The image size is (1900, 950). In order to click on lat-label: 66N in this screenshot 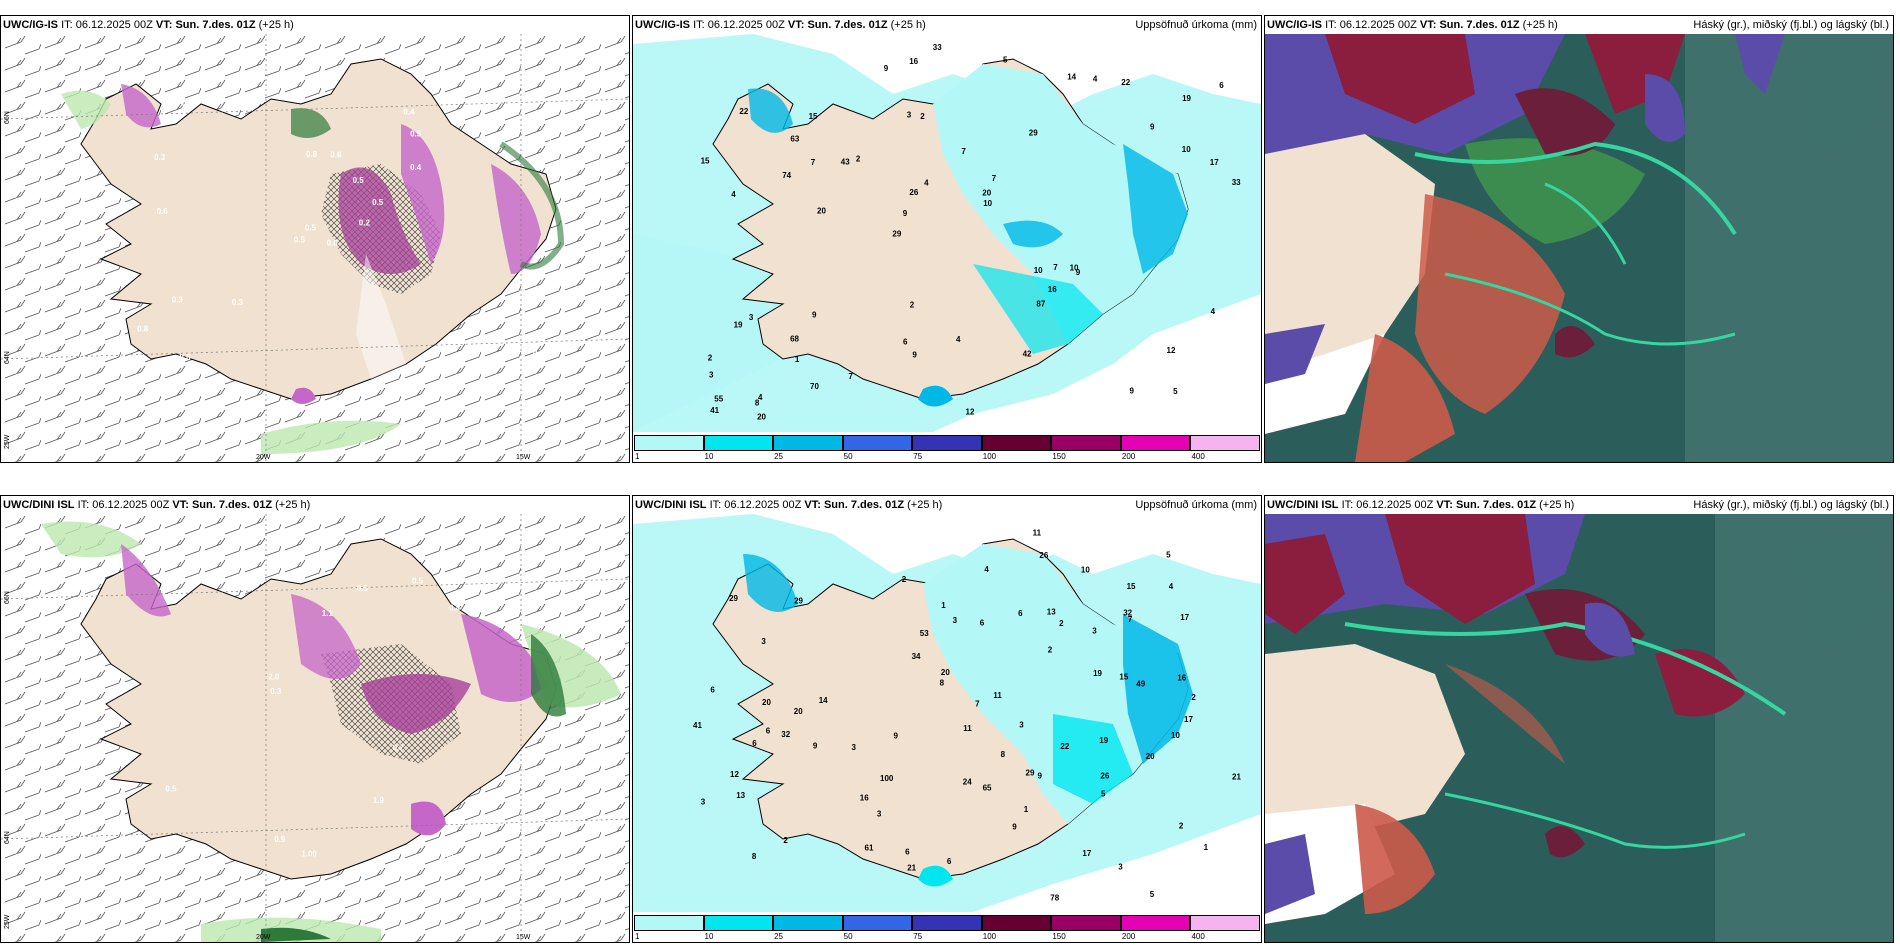, I will do `click(7, 117)`.